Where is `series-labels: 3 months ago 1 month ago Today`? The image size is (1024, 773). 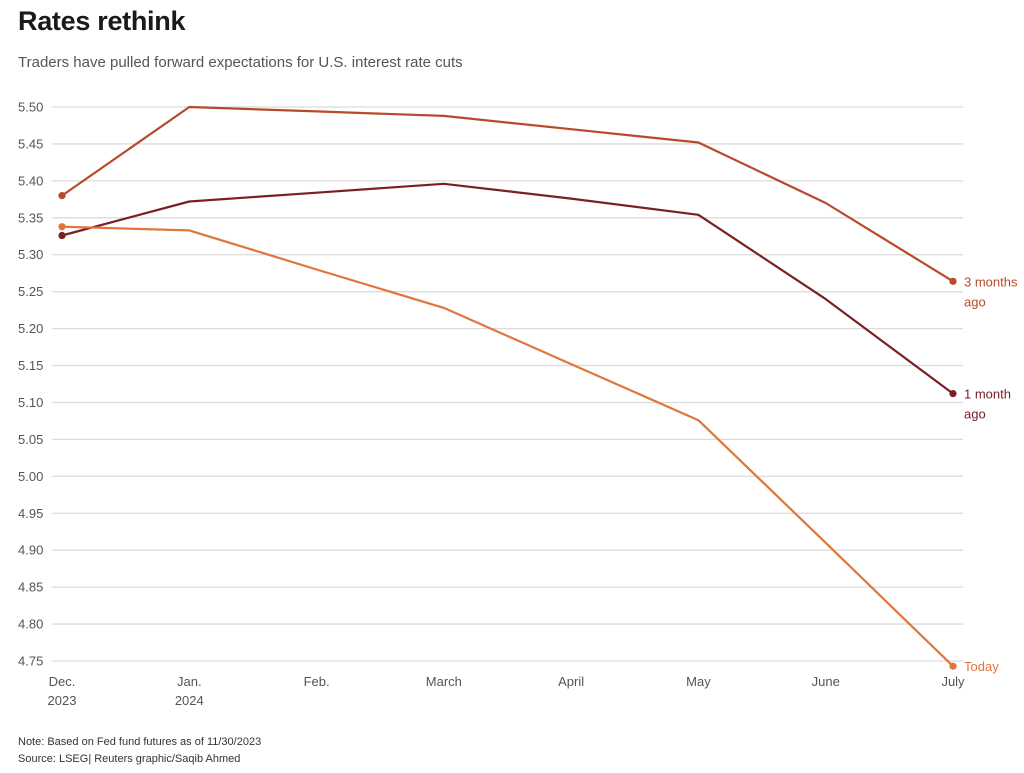 series-labels: 3 months ago 1 month ago Today is located at coordinates (991, 474).